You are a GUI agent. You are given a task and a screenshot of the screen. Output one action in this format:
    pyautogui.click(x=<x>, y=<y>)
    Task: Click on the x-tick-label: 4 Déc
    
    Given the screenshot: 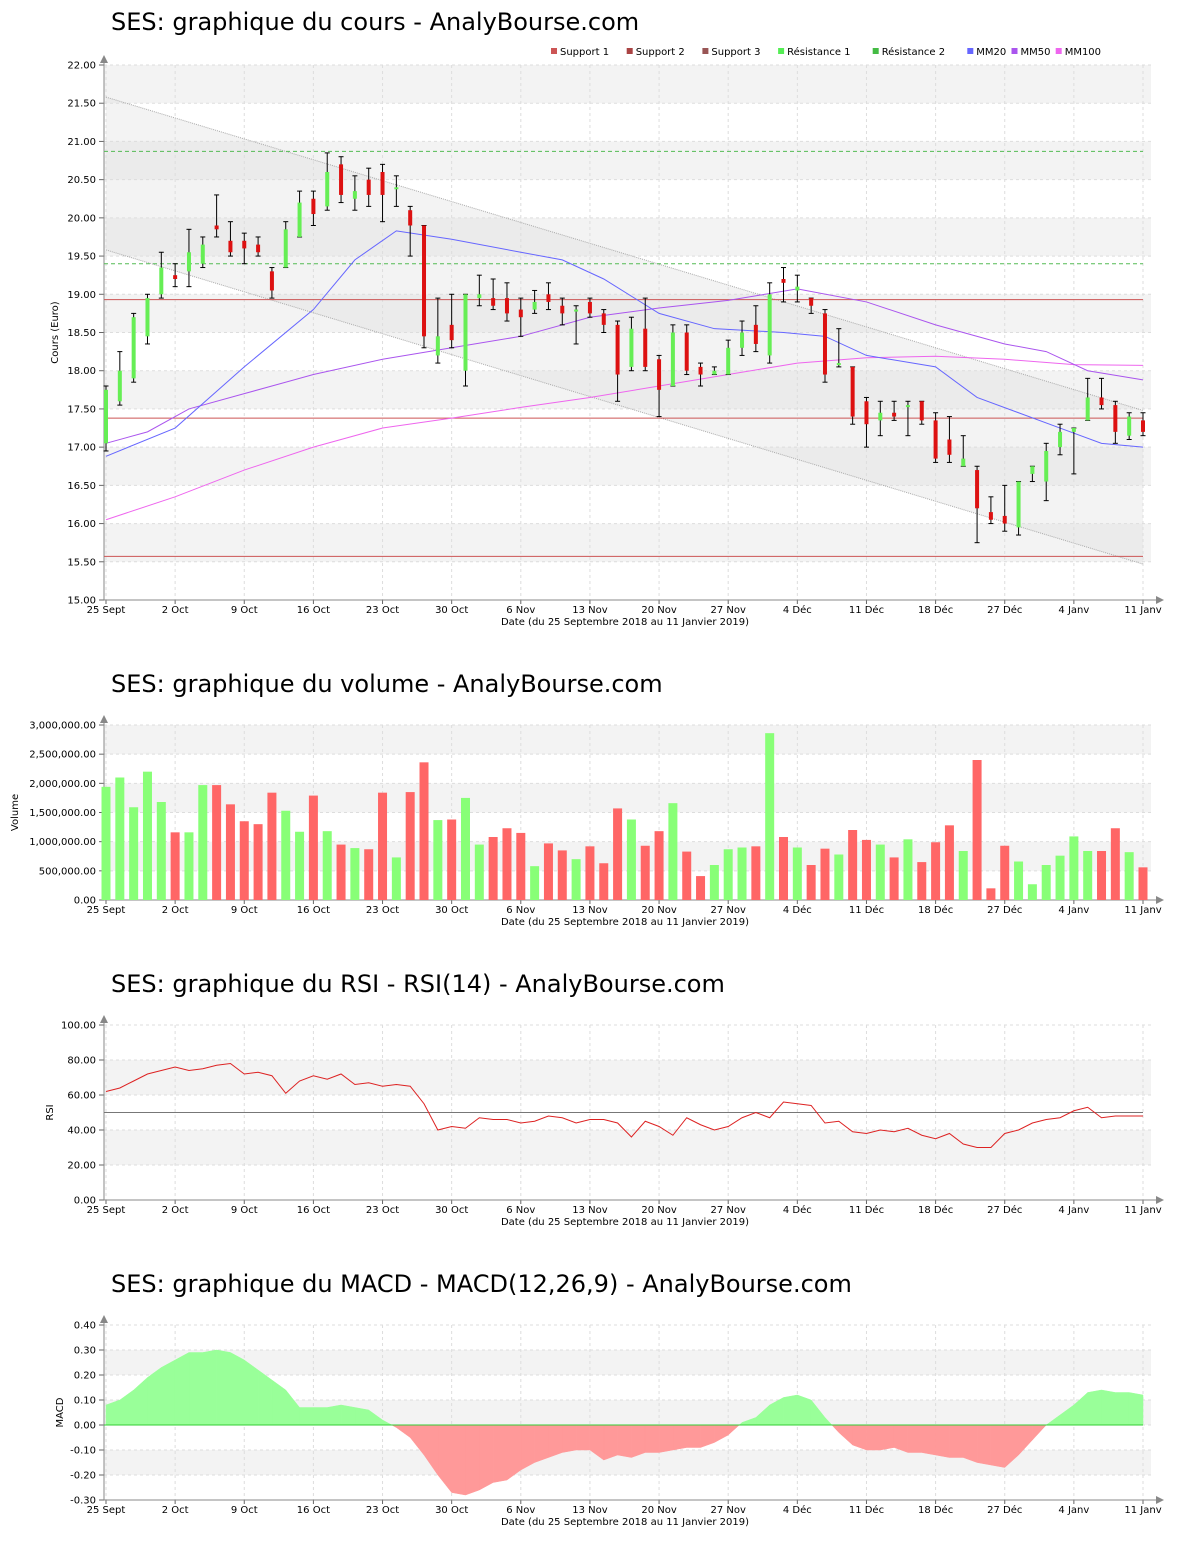 What is the action you would take?
    pyautogui.click(x=797, y=910)
    